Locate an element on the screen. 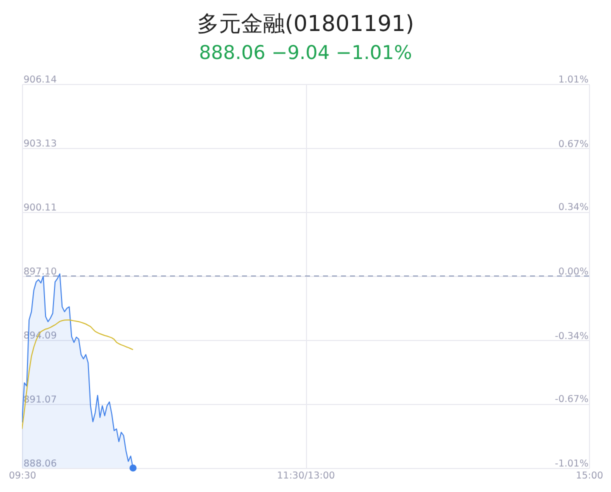  x-tick-label: 09:30 is located at coordinates (22, 476).